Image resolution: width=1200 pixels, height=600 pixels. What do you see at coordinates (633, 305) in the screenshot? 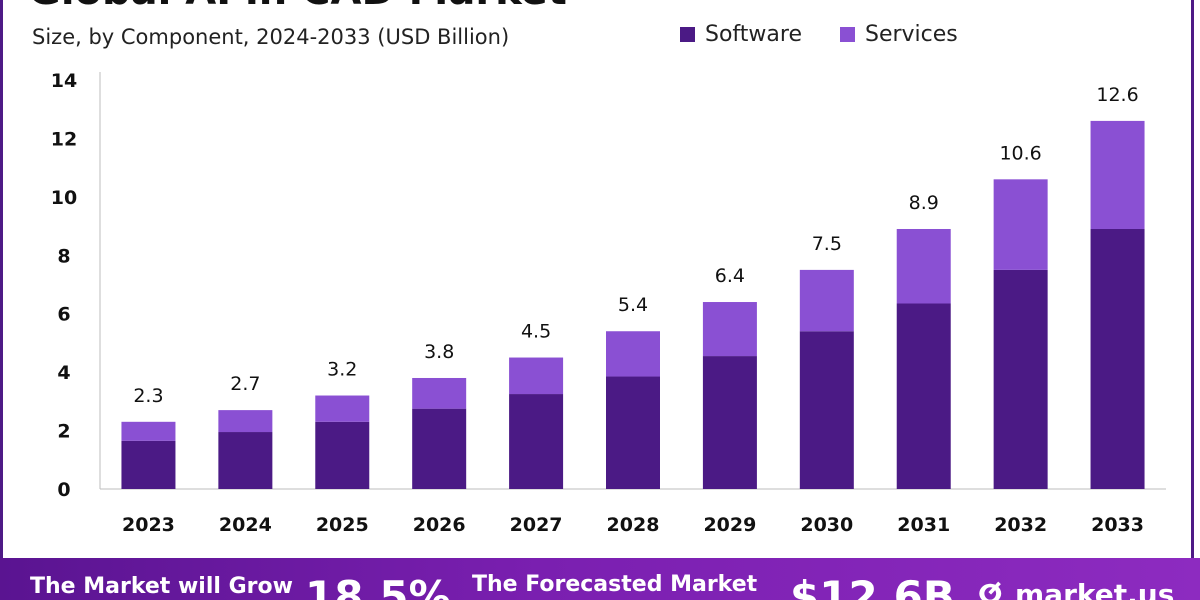
I see `data-label-2028: 5.4` at bounding box center [633, 305].